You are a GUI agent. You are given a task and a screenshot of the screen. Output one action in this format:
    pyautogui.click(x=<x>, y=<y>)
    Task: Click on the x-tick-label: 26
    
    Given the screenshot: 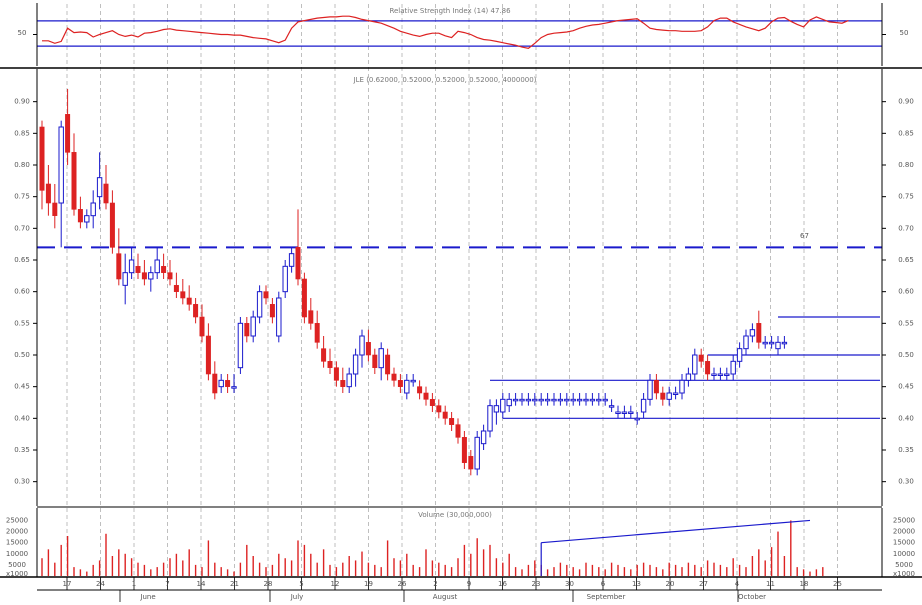 What is the action you would take?
    pyautogui.click(x=402, y=584)
    